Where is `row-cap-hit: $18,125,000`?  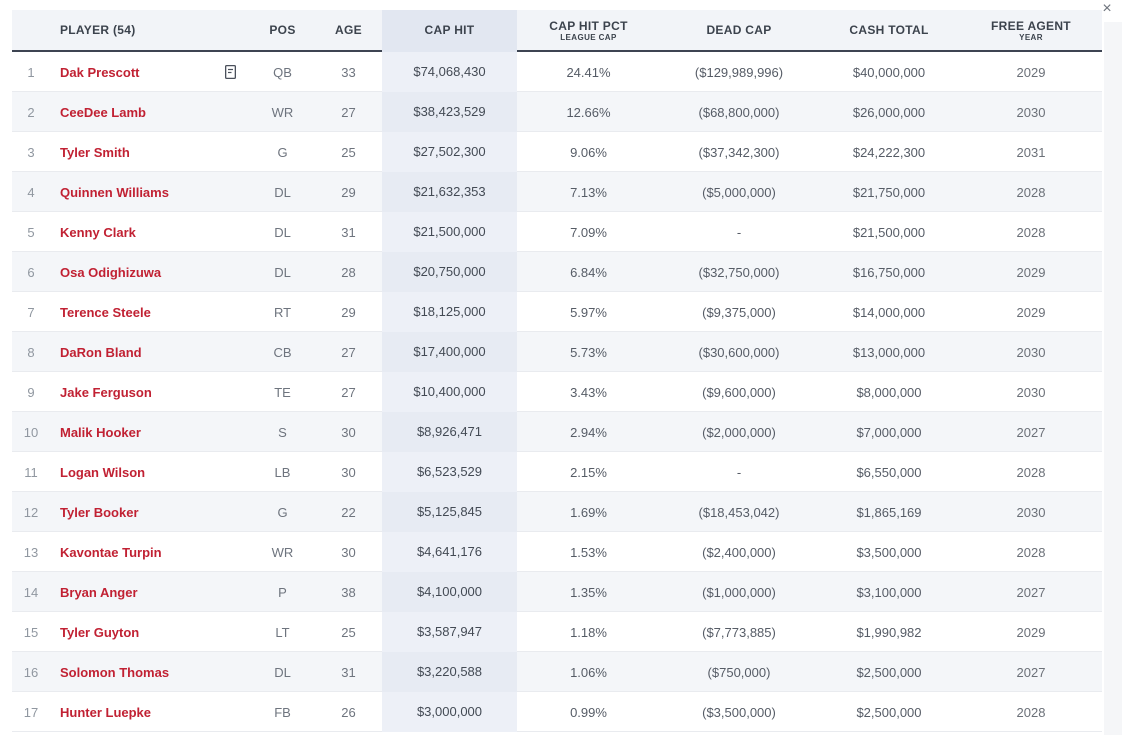 row-cap-hit: $18,125,000 is located at coordinates (449, 312).